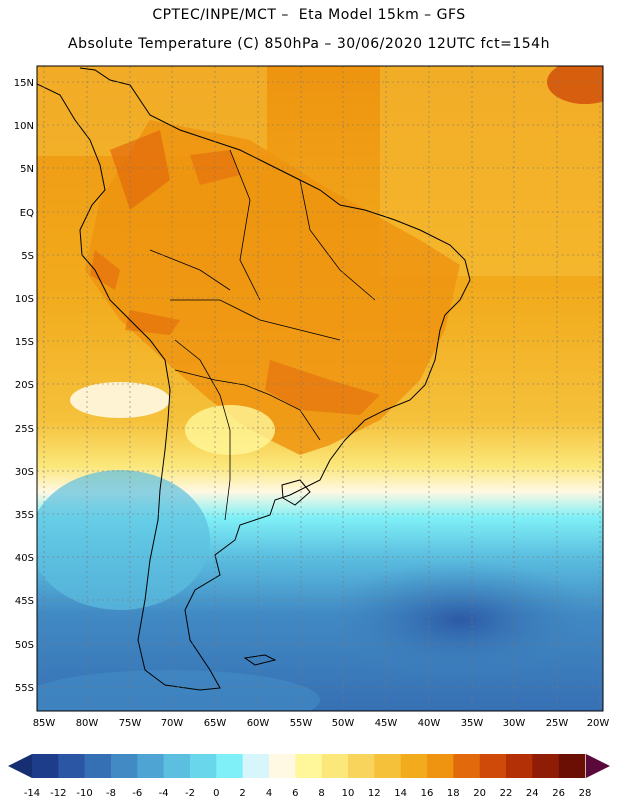  Describe the element at coordinates (164, 793) in the screenshot. I see `colorbar-tick-label: -4` at that location.